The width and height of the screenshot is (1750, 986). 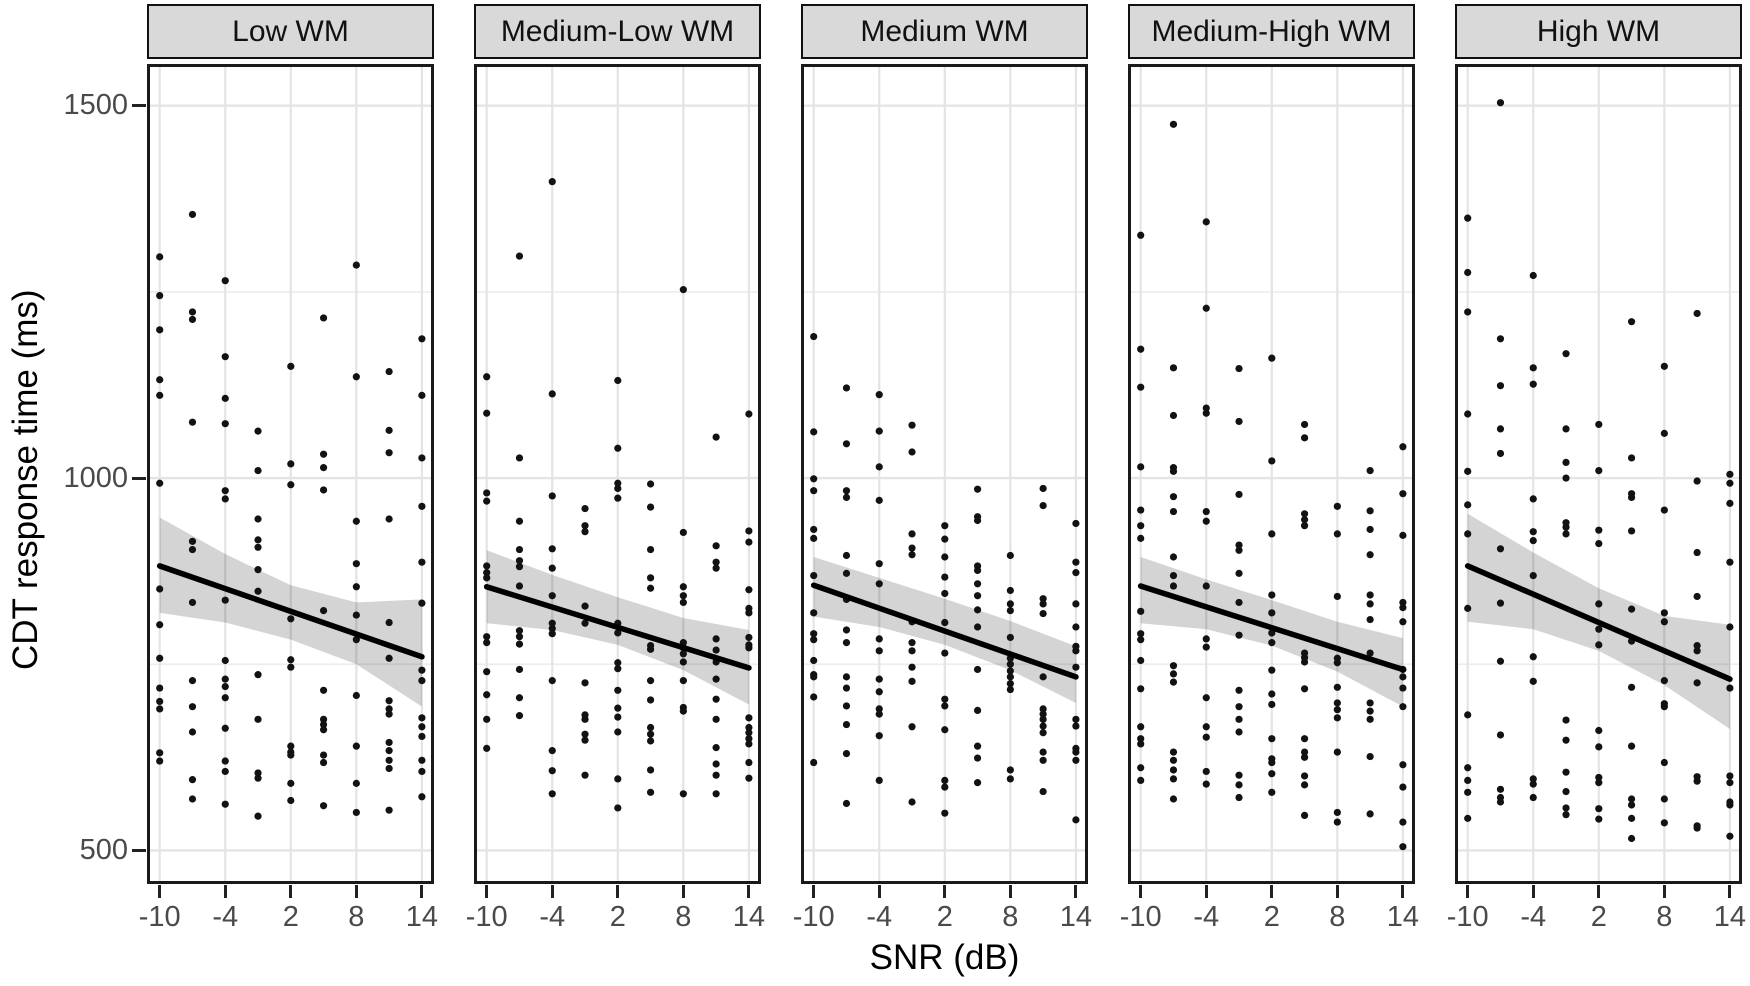 What do you see at coordinates (617, 474) in the screenshot?
I see `panel-medium-low-wm` at bounding box center [617, 474].